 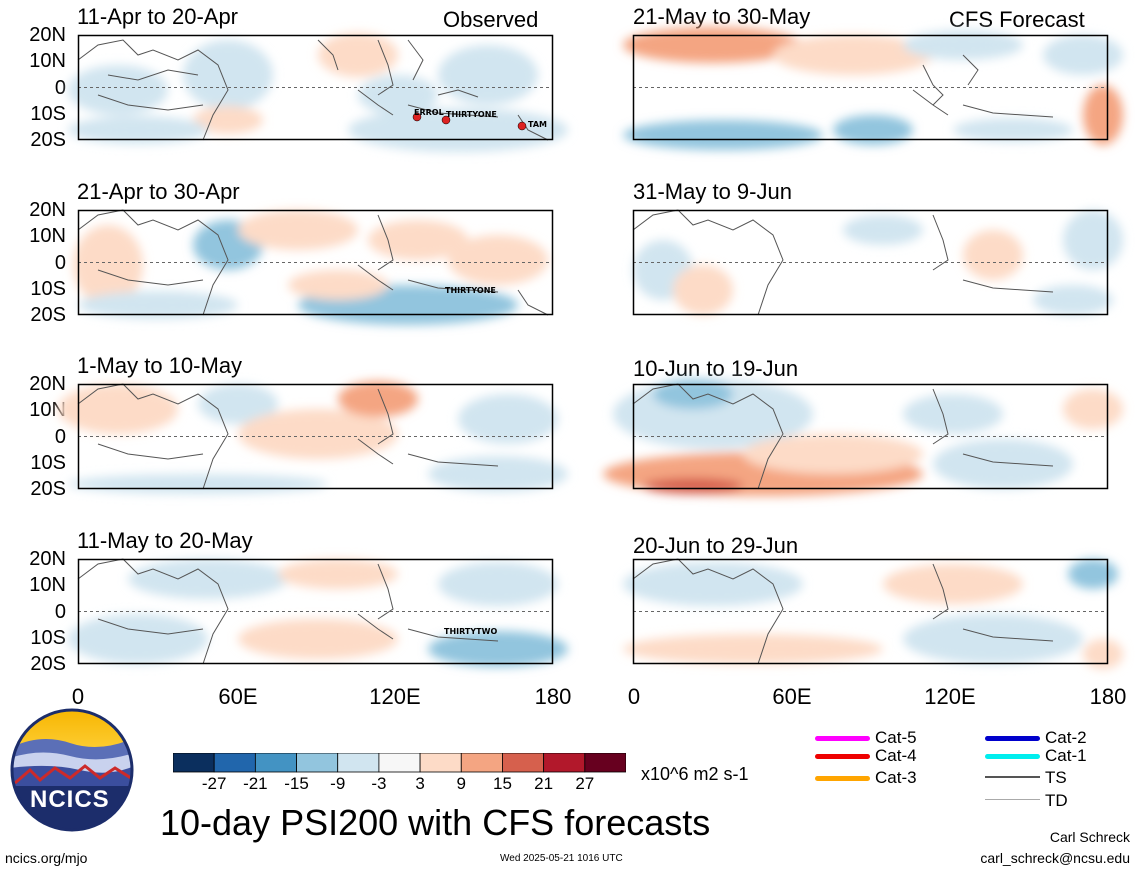 What do you see at coordinates (420, 783) in the screenshot?
I see `colorbar-label: 3` at bounding box center [420, 783].